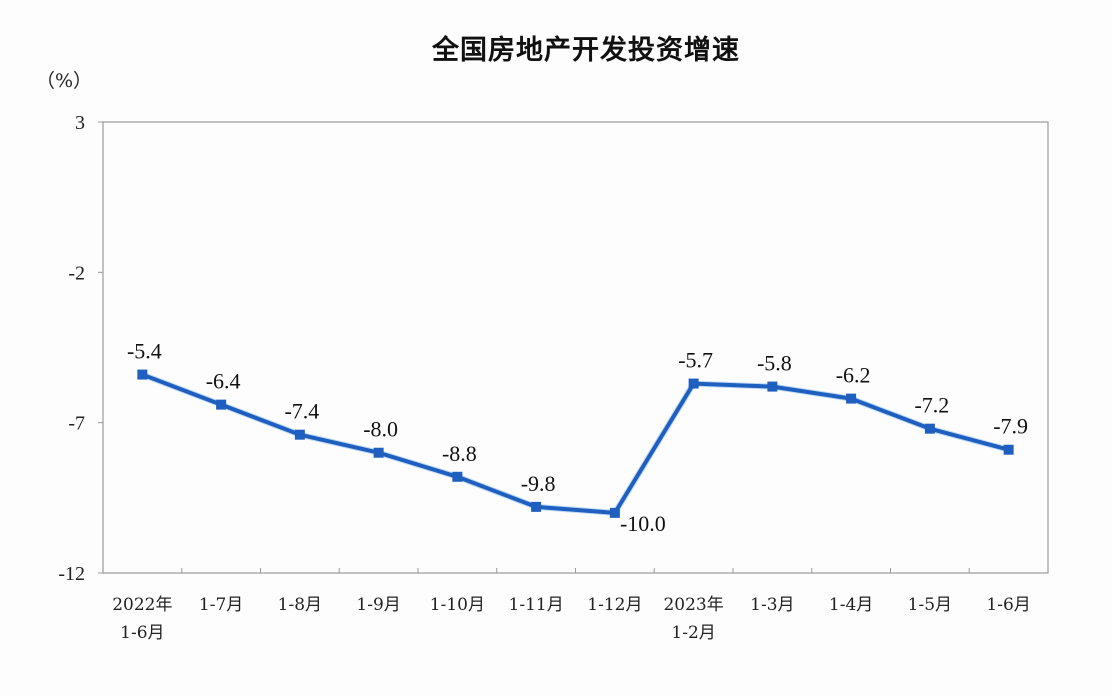 The width and height of the screenshot is (1112, 696). Describe the element at coordinates (221, 605) in the screenshot. I see `x-tick-label: 1-7月` at that location.